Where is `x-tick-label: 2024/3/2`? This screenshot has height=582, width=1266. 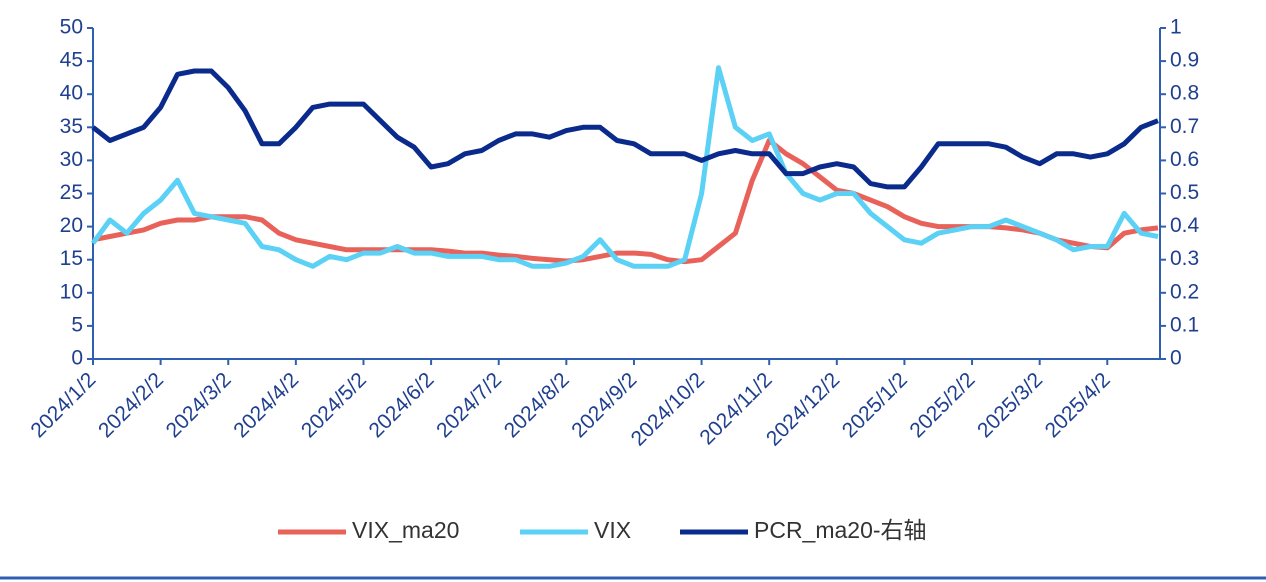 x-tick-label: 2024/3/2 is located at coordinates (199, 405).